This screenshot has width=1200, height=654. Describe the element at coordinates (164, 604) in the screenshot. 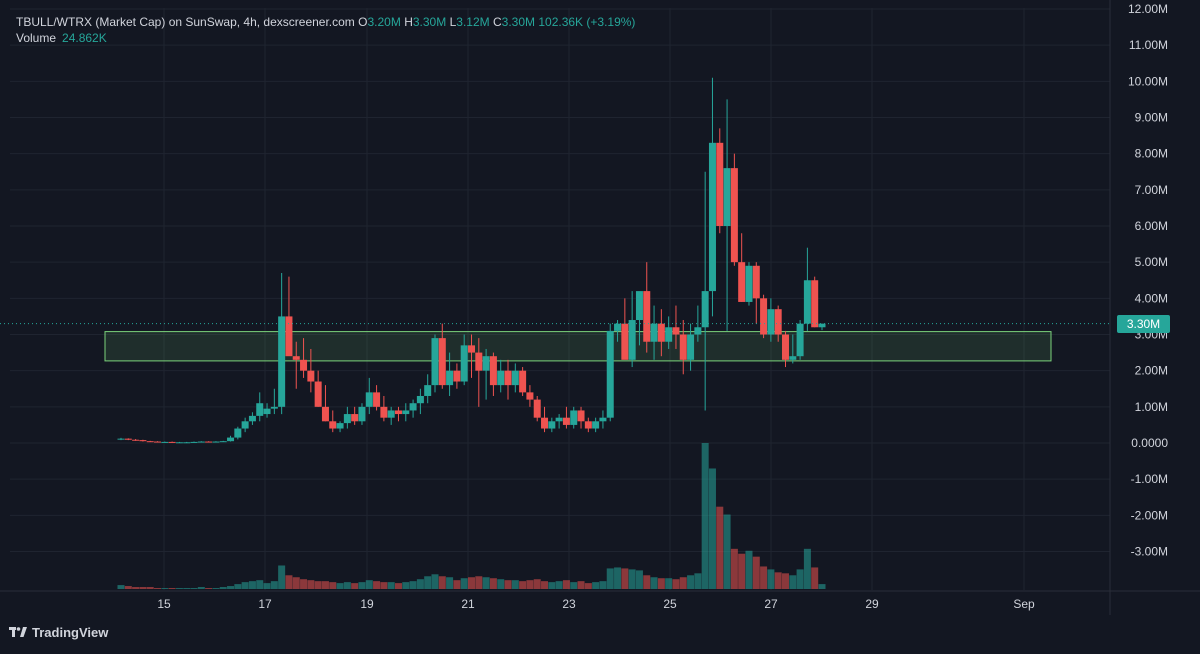

I see `x-axis-tick-label: 15` at that location.